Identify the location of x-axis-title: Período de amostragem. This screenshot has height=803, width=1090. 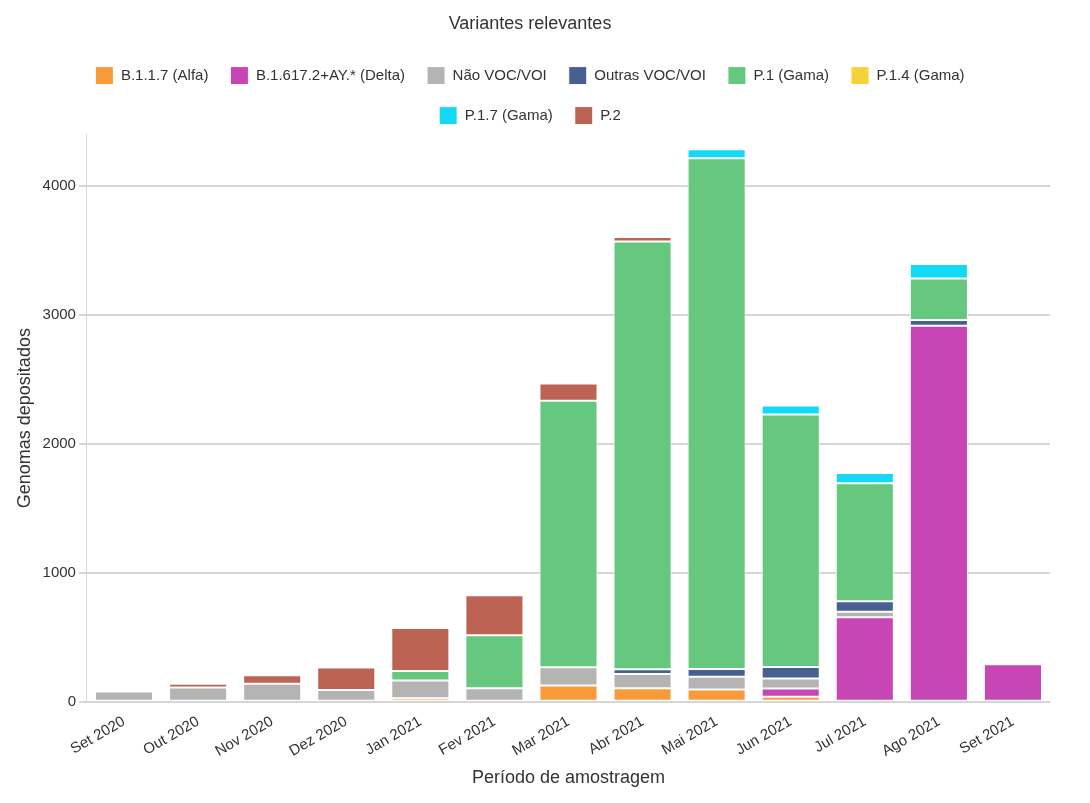
(568, 777).